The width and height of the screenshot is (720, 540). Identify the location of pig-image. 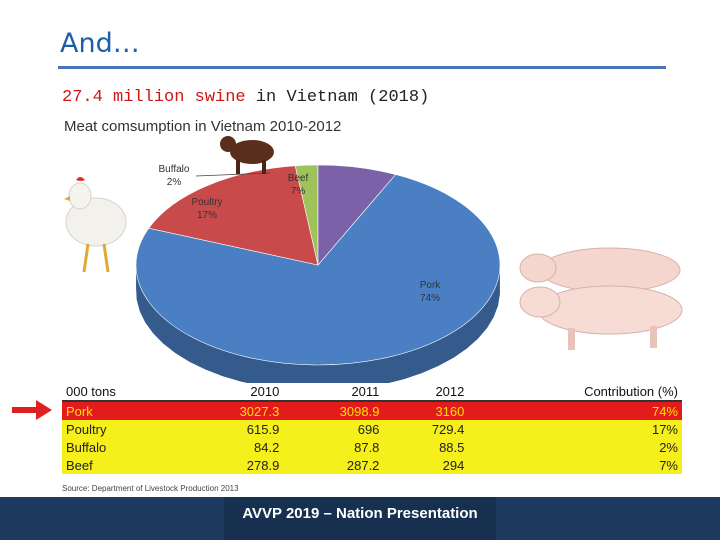
(601, 298).